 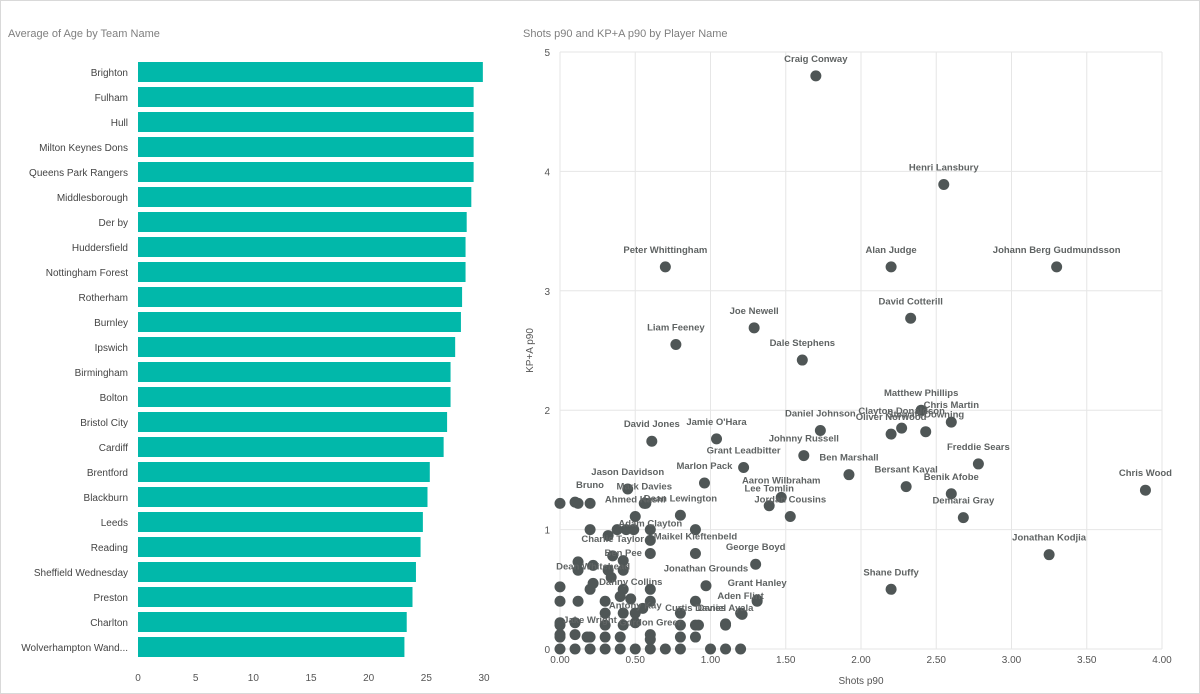 What do you see at coordinates (891, 572) in the screenshot?
I see `point-label: Shane Duffy` at bounding box center [891, 572].